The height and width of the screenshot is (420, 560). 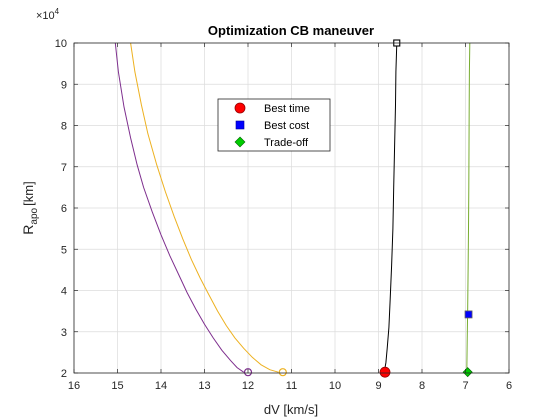 What do you see at coordinates (28, 230) in the screenshot?
I see `y-axis-label-main: R` at bounding box center [28, 230].